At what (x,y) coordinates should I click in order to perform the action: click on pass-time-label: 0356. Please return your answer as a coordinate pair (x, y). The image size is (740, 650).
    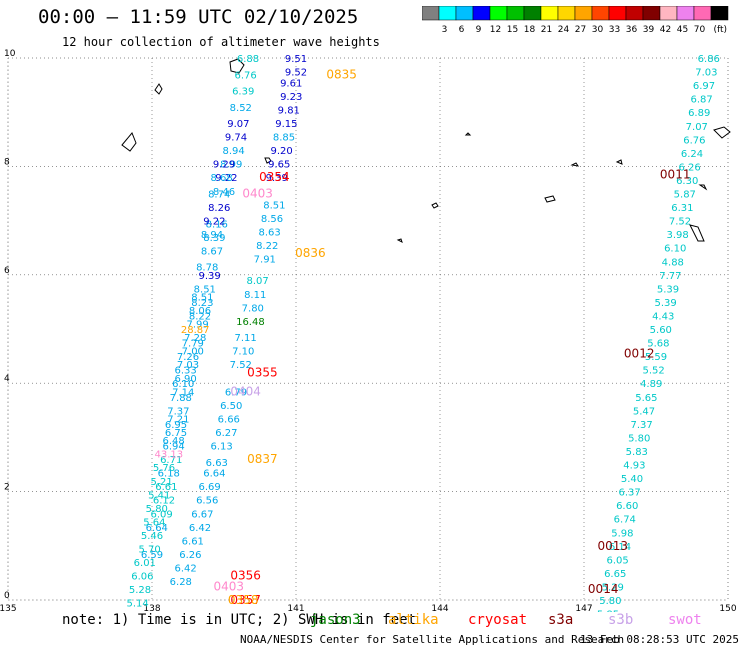
    Looking at the image, I should click on (245, 576).